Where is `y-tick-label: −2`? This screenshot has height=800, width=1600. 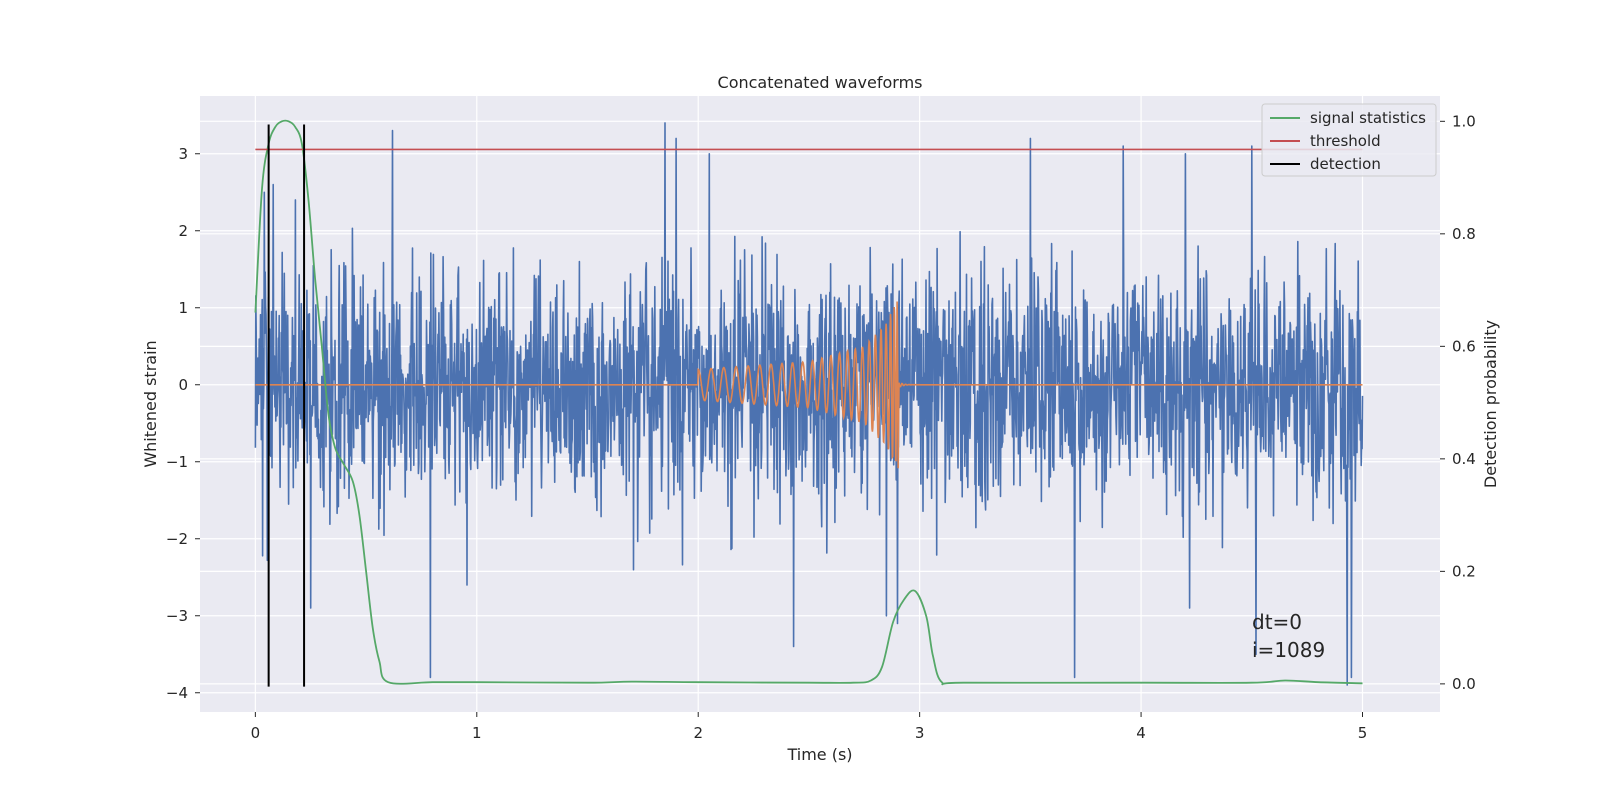 y-tick-label: −2 is located at coordinates (177, 539).